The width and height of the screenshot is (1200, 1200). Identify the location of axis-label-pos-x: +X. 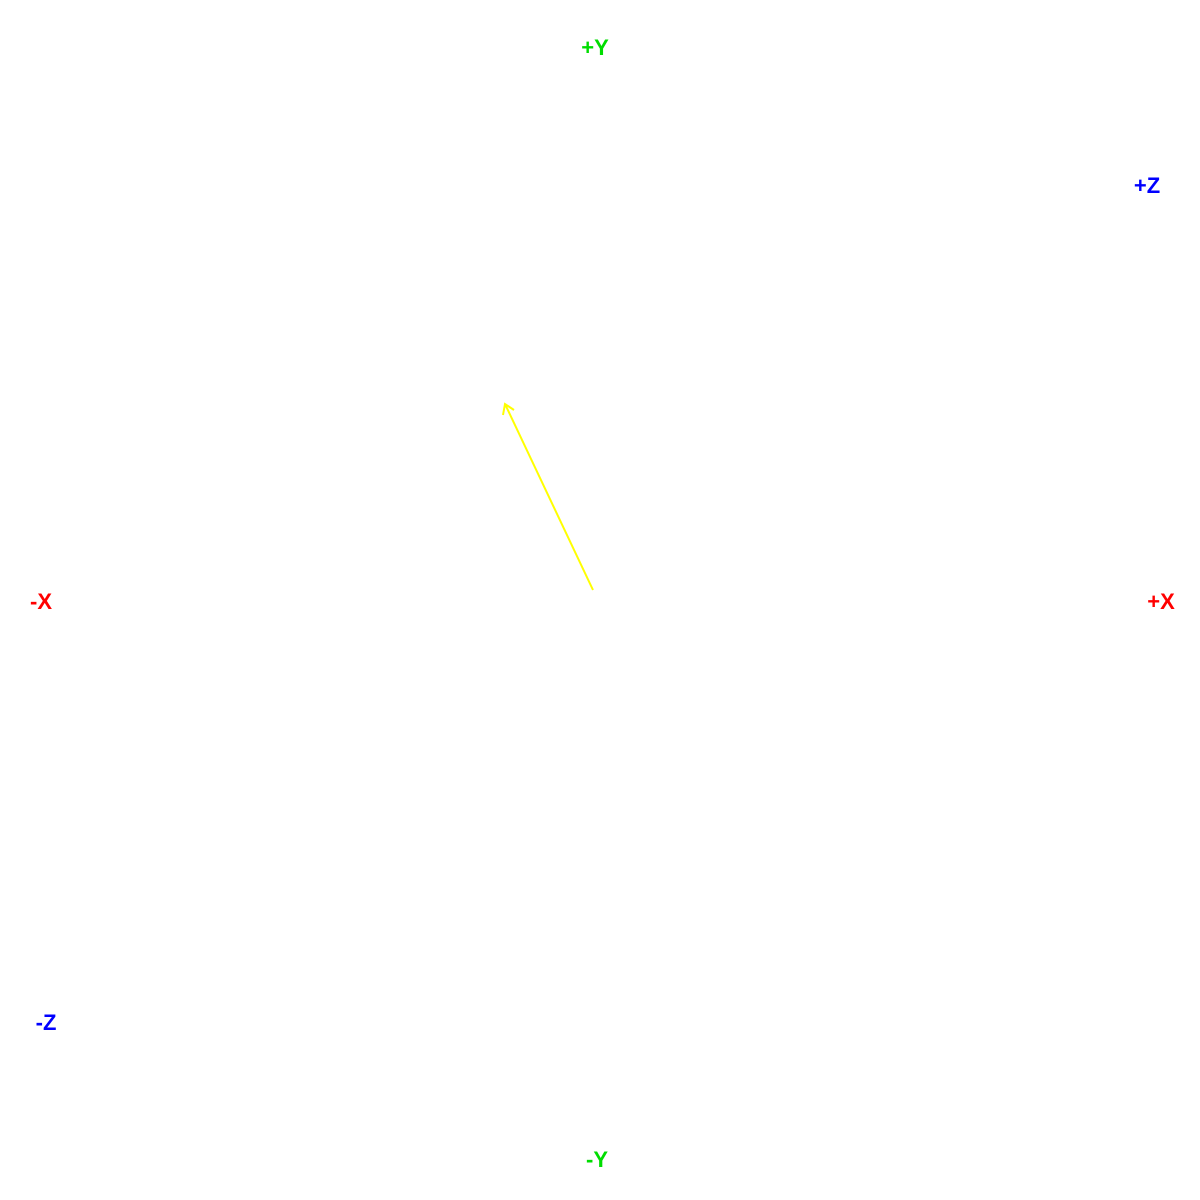
(1161, 601).